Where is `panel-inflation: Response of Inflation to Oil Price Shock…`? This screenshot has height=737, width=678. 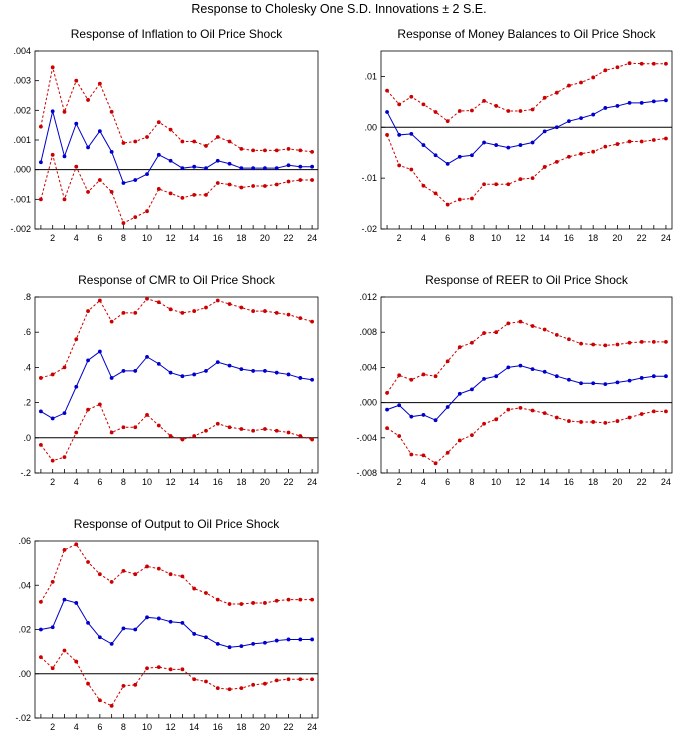 panel-inflation: Response of Inflation to Oil Price Shock… is located at coordinates (164, 135).